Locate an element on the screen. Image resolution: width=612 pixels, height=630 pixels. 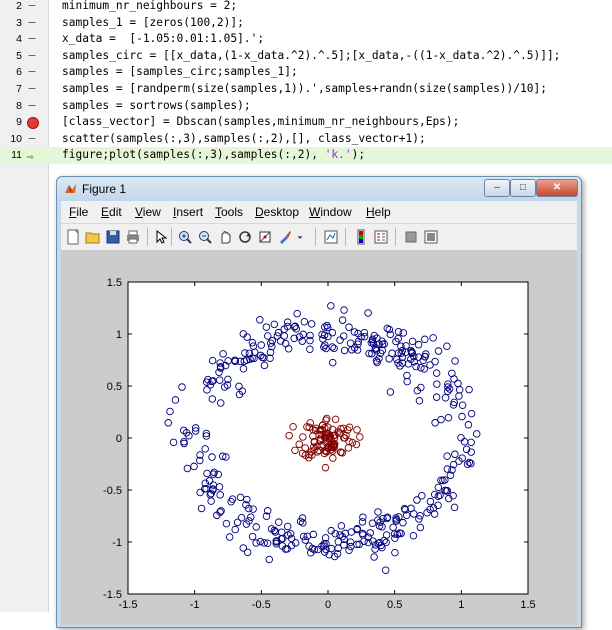
pointer-icon is located at coordinates (161, 237).